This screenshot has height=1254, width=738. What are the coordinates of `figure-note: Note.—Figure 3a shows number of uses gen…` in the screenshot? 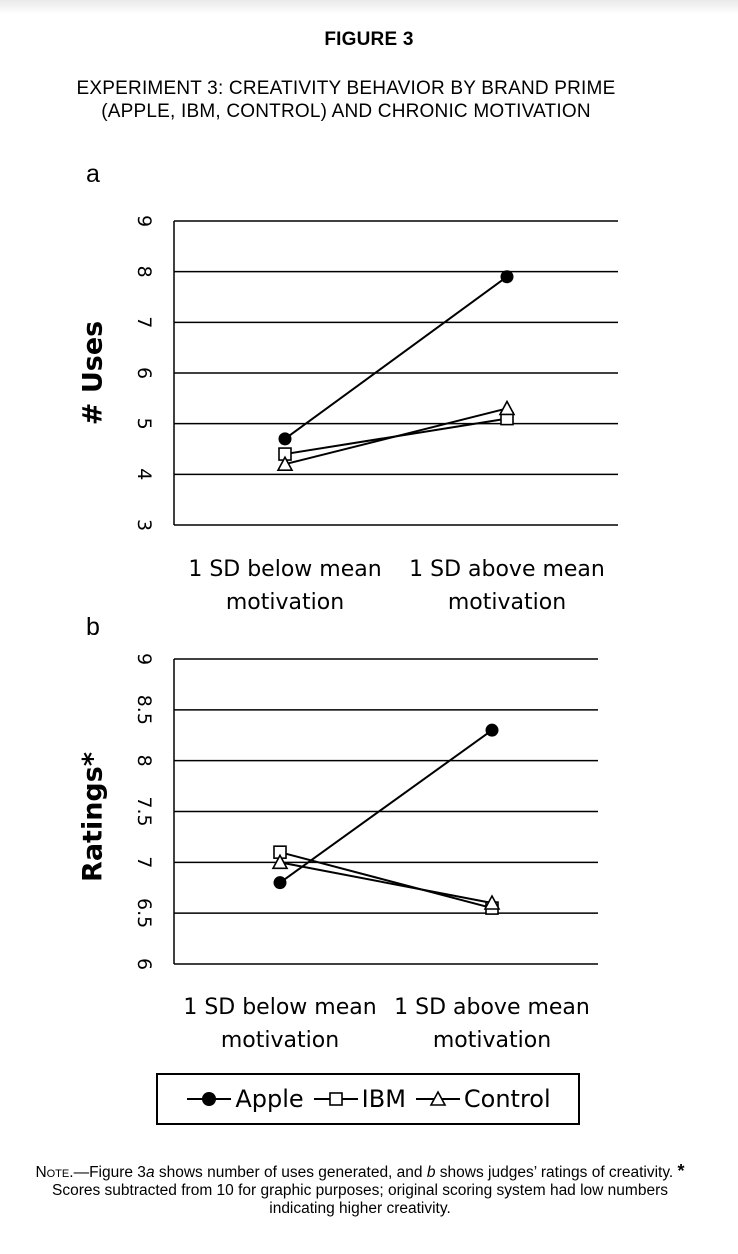 It's located at (360, 1190).